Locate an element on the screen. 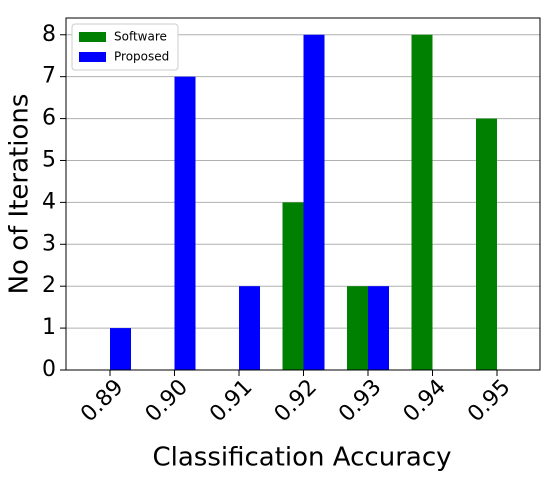  x-axis-label: Classification Accuracy is located at coordinates (302, 458).